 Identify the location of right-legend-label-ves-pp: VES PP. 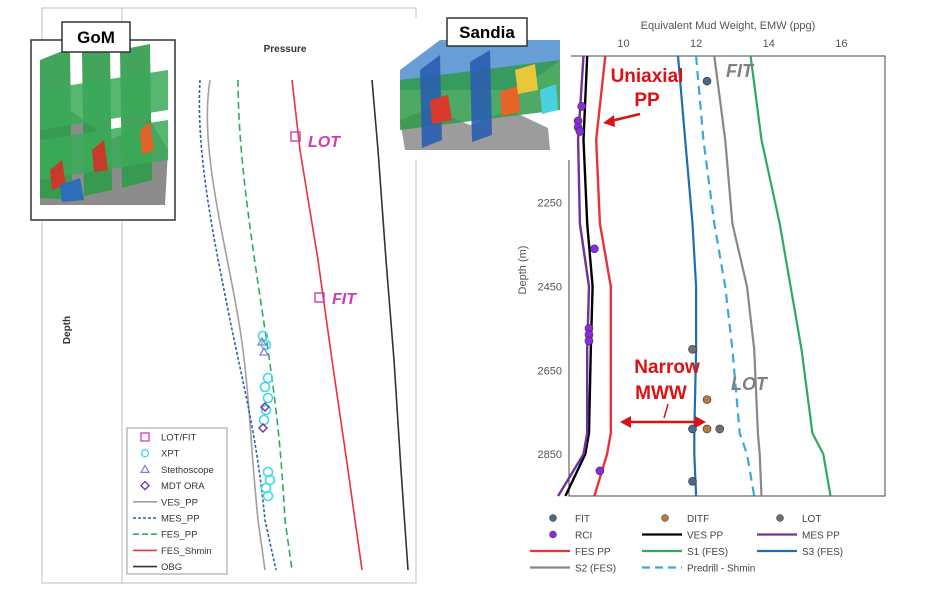
(705, 536).